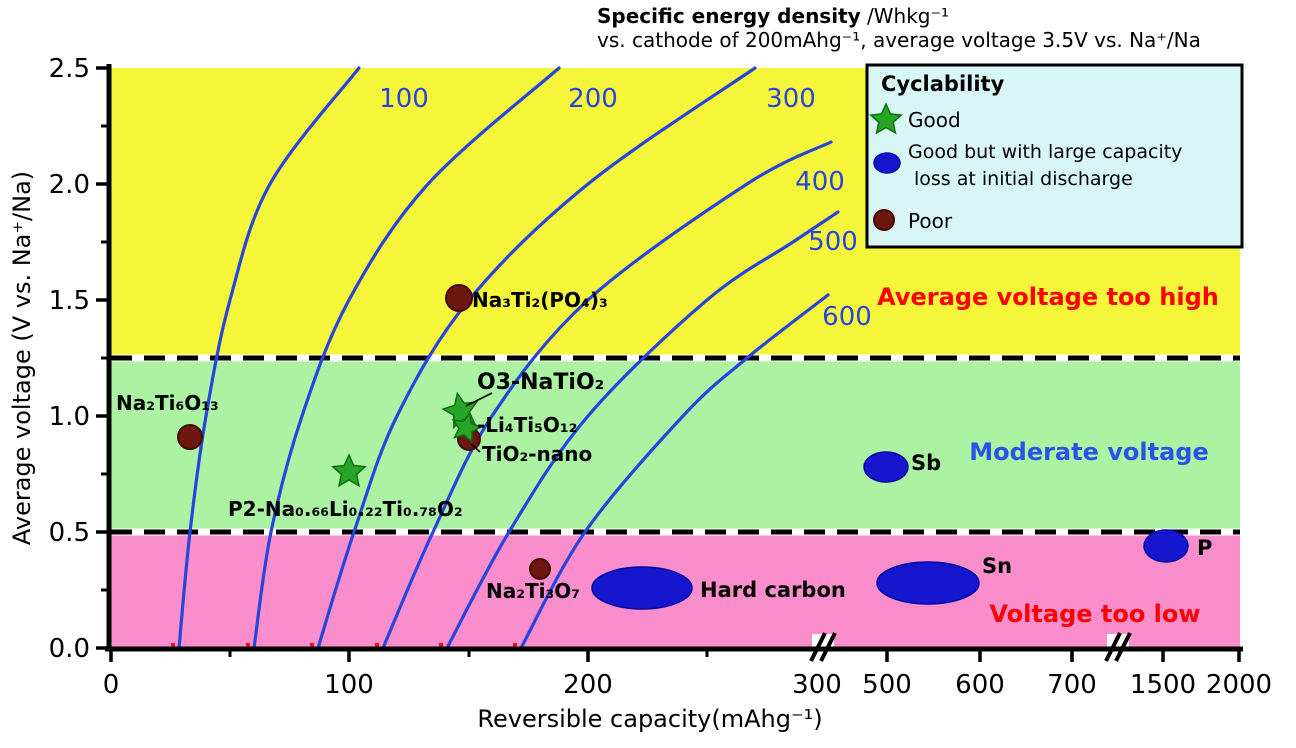  Describe the element at coordinates (729, 16) in the screenshot. I see `chart-title-bold: Specific energy density` at that location.